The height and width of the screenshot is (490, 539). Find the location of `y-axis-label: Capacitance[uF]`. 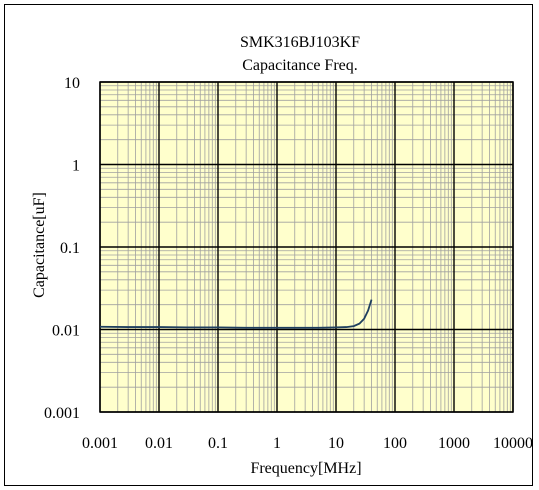

y-axis-label: Capacitance[uF] is located at coordinates (39, 245).